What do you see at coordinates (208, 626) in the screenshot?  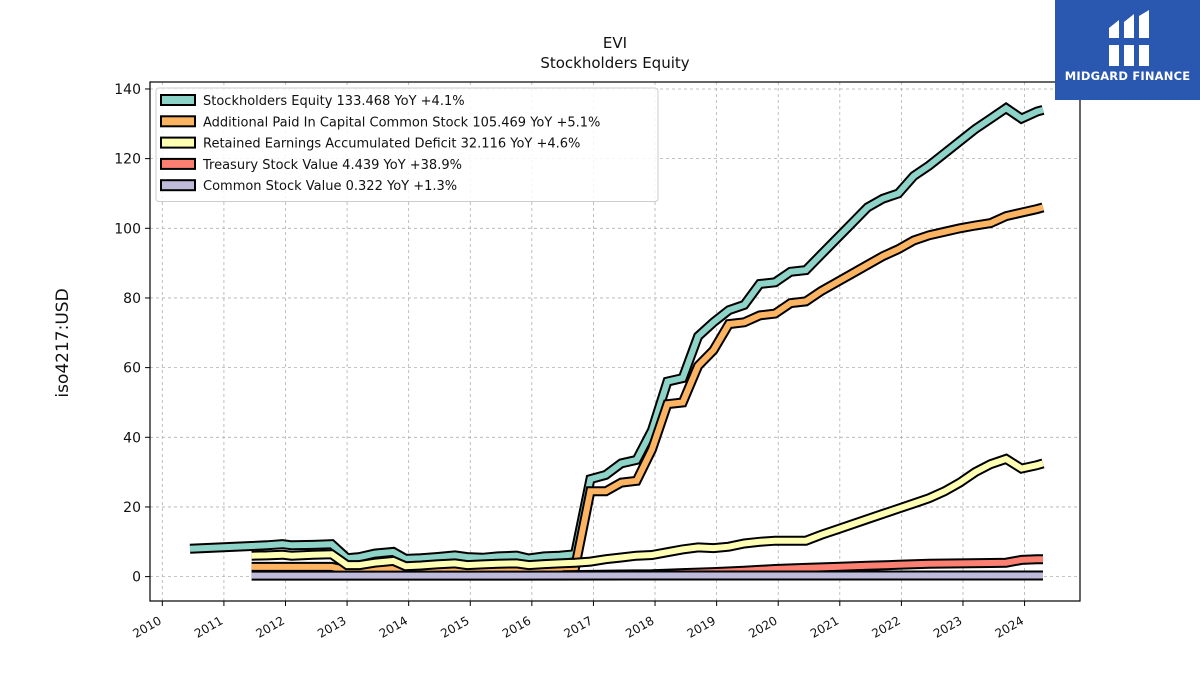 I see `x-tick-label: 2011` at bounding box center [208, 626].